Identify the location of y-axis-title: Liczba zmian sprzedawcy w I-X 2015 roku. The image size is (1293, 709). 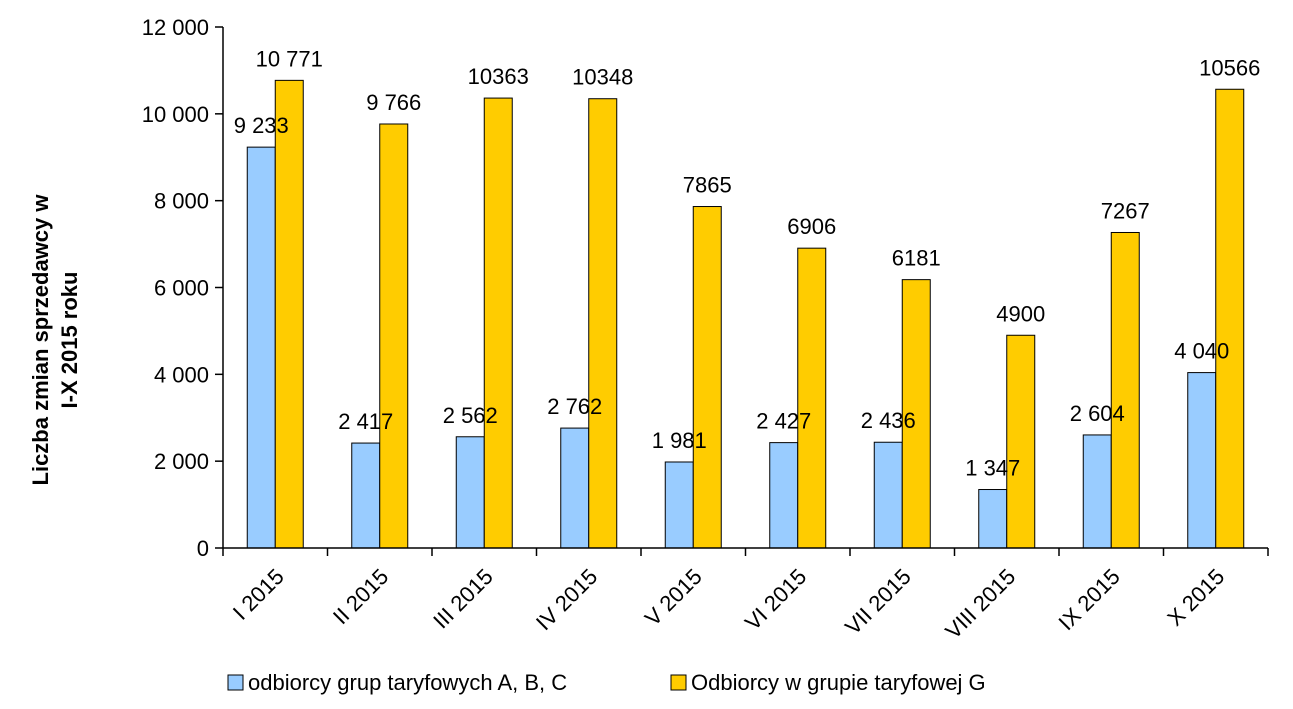
(55, 340).